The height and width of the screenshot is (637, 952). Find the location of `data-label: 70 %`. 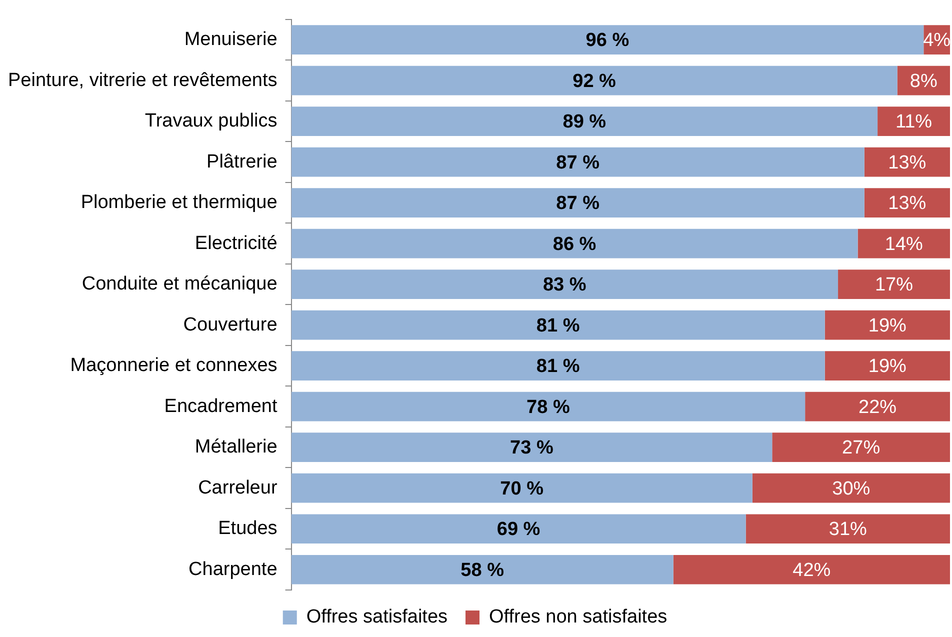

data-label: 70 % is located at coordinates (522, 489).